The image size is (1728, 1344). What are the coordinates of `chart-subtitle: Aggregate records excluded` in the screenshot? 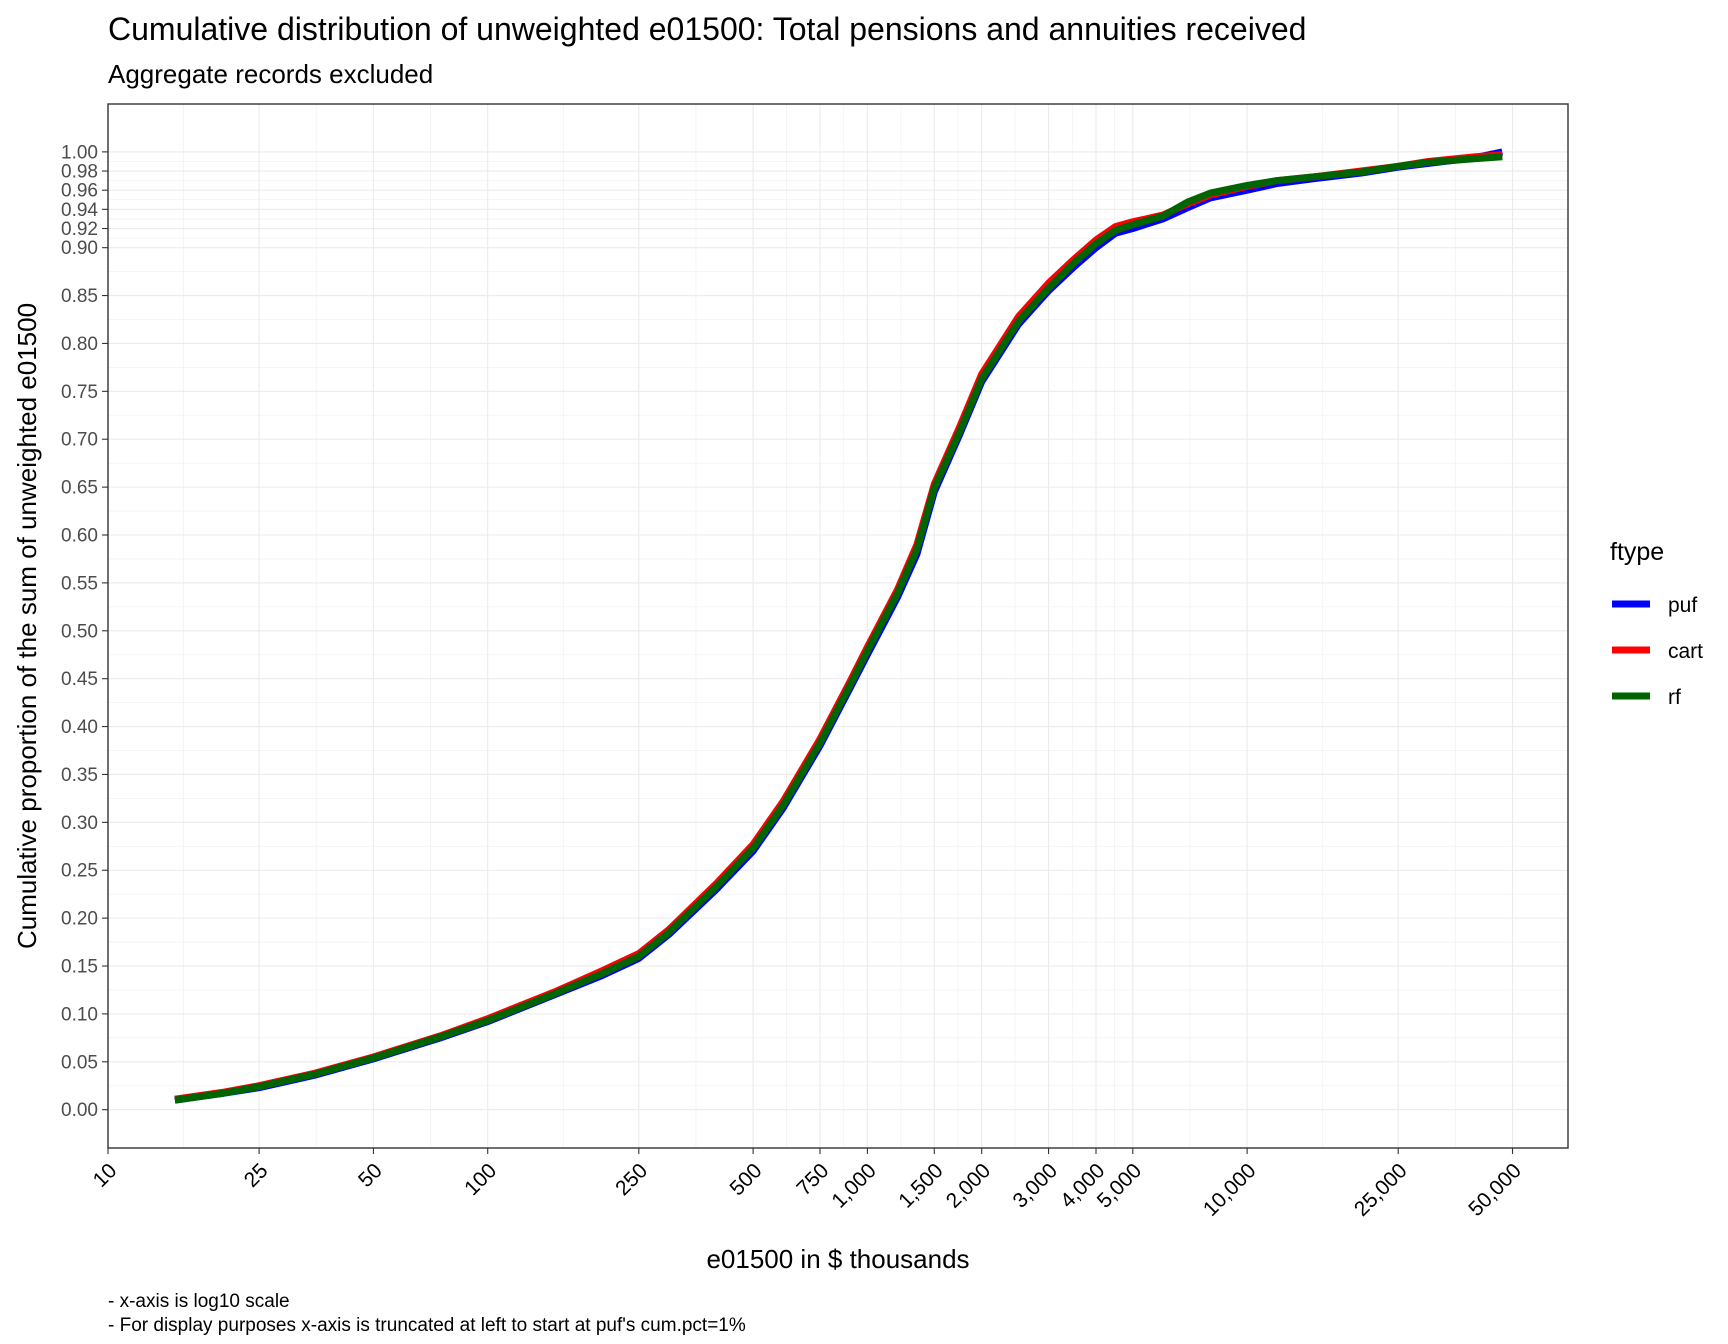 It's located at (270, 74).